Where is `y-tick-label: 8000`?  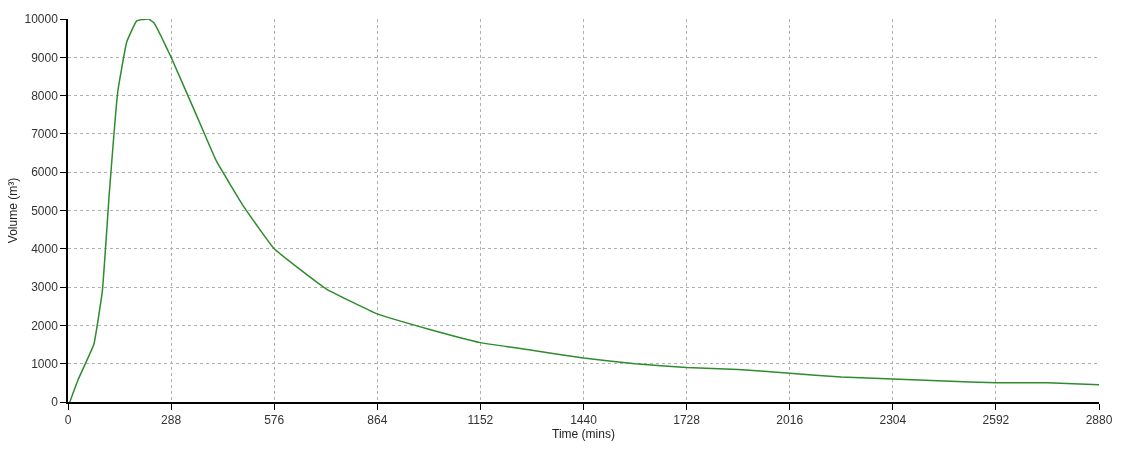
y-tick-label: 8000 is located at coordinates (45, 95).